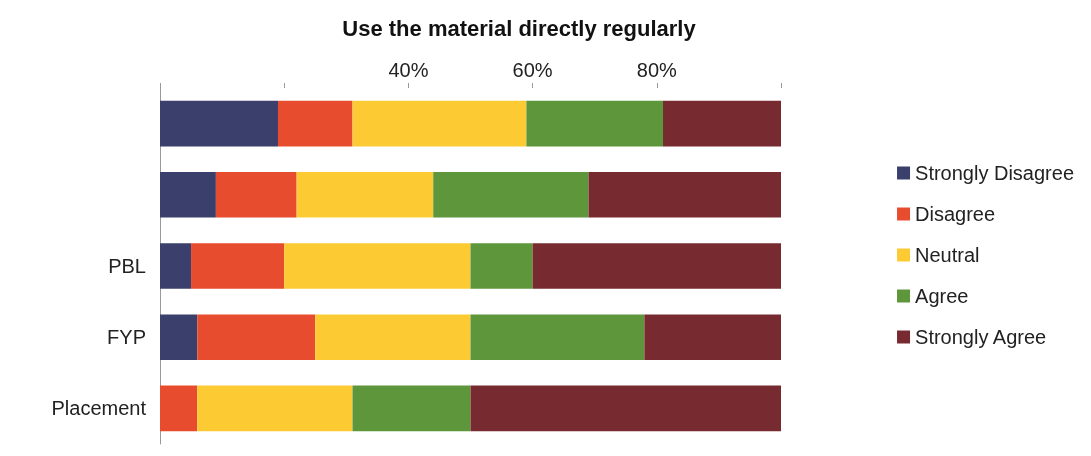  What do you see at coordinates (955, 214) in the screenshot?
I see `legend-label: Disagree` at bounding box center [955, 214].